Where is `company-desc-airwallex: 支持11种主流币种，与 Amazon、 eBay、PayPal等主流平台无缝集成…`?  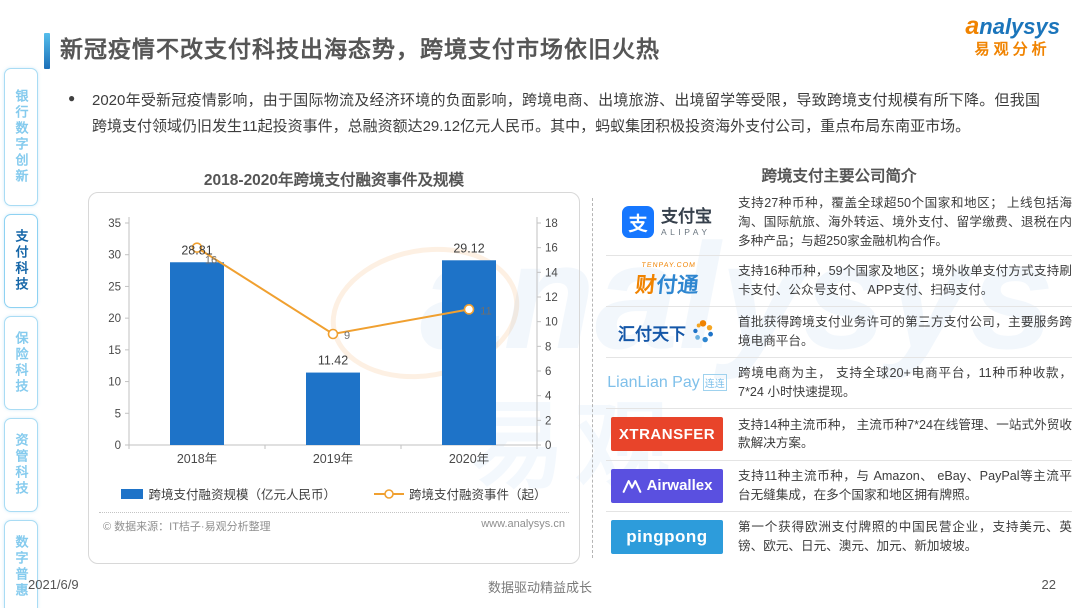
company-desc-airwallex: 支持11种主流币种，与 Amazon、 eBay、PayPal等主流平台无缝集成… is located at coordinates (905, 485).